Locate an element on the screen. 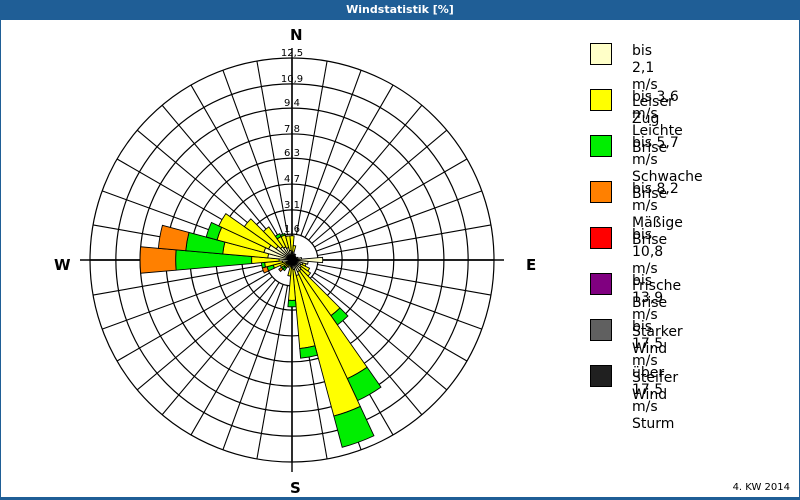 The width and height of the screenshot is (800, 500). legend-range: bis 2,1 m/s is located at coordinates (645, 68).